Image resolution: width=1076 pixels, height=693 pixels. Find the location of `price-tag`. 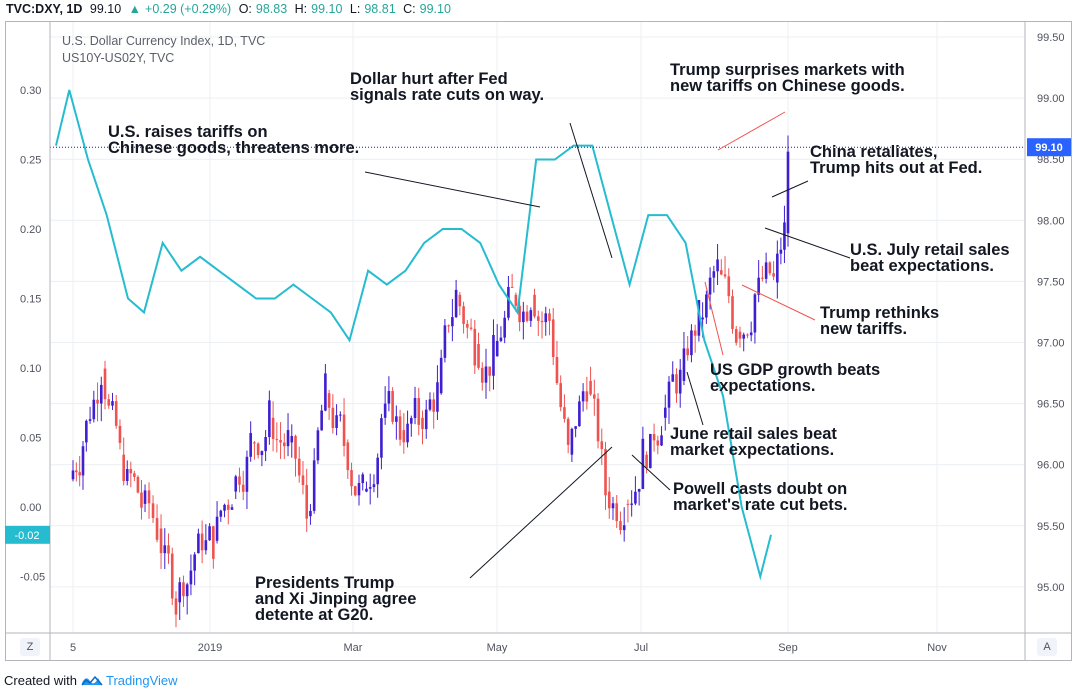

price-tag is located at coordinates (1049, 147).